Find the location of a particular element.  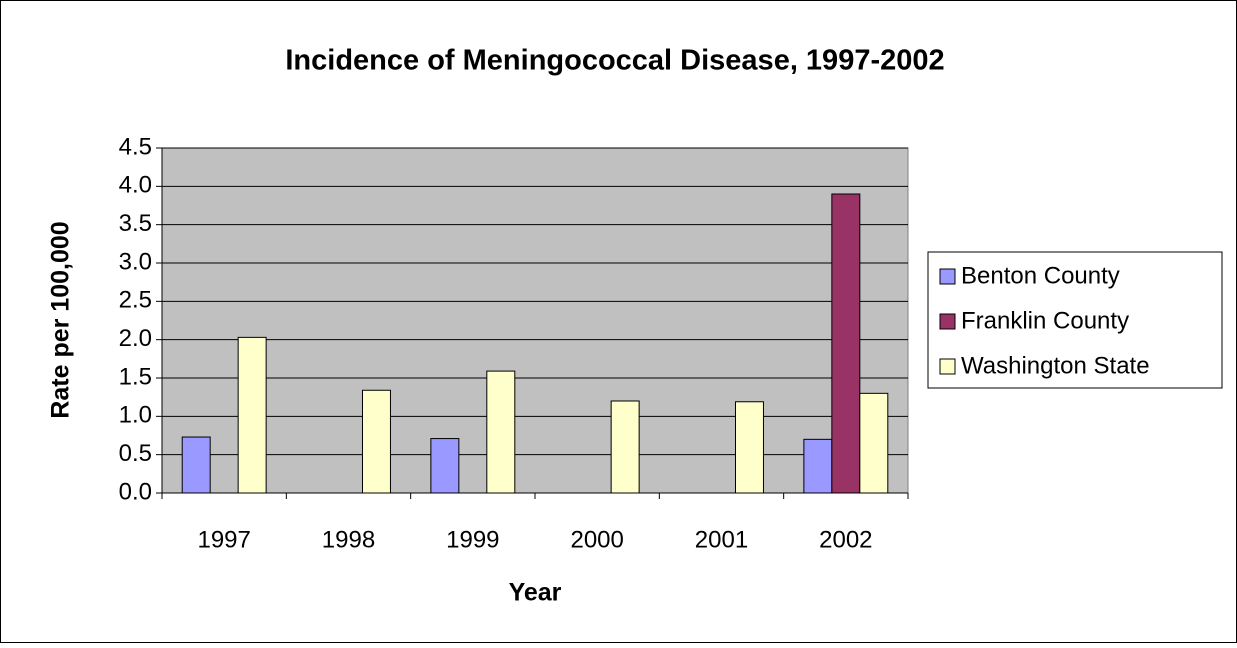

x-tick-label: 1998 is located at coordinates (348, 539).